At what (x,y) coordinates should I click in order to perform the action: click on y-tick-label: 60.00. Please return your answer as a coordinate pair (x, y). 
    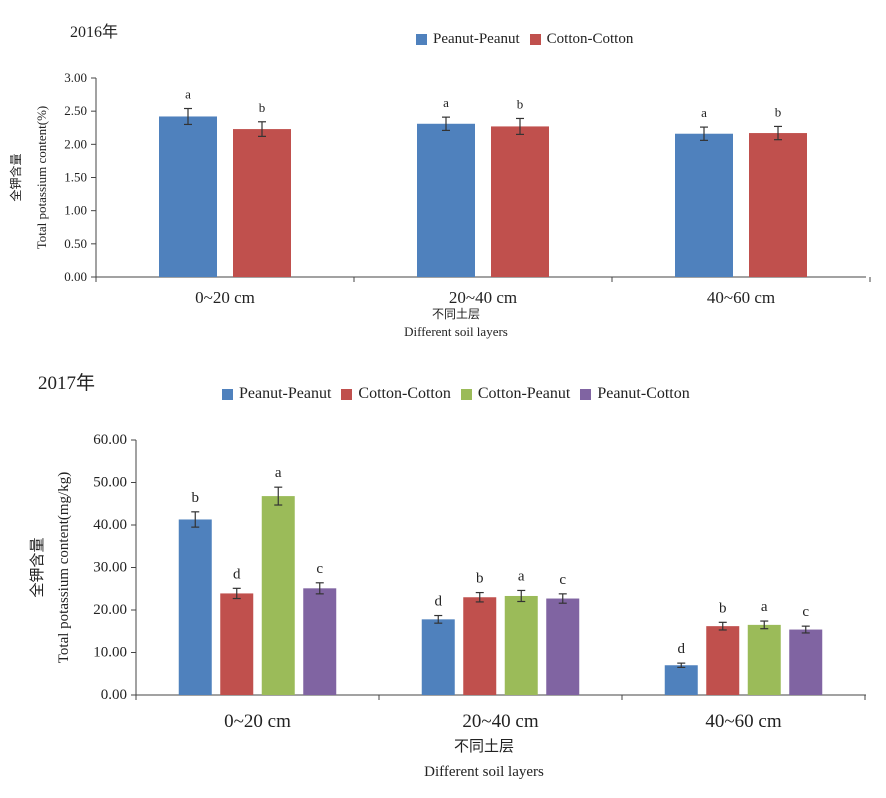
    Looking at the image, I should click on (110, 440).